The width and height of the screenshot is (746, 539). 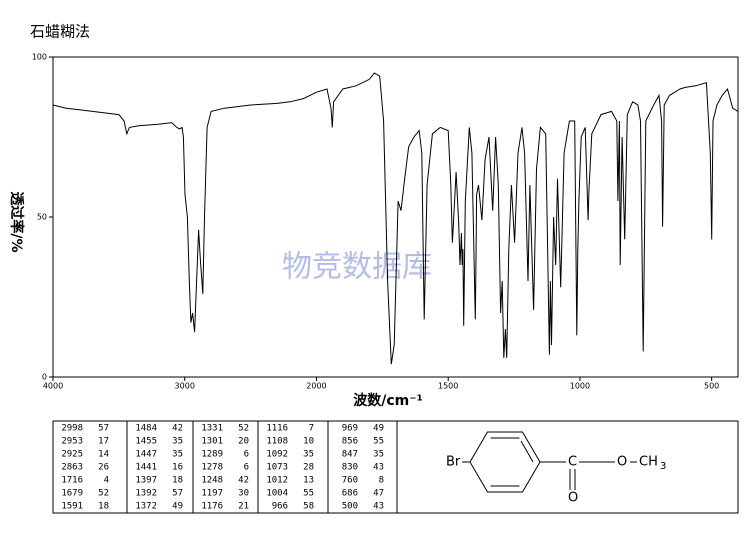 What do you see at coordinates (308, 507) in the screenshot?
I see `peak-transmittance: 58` at bounding box center [308, 507].